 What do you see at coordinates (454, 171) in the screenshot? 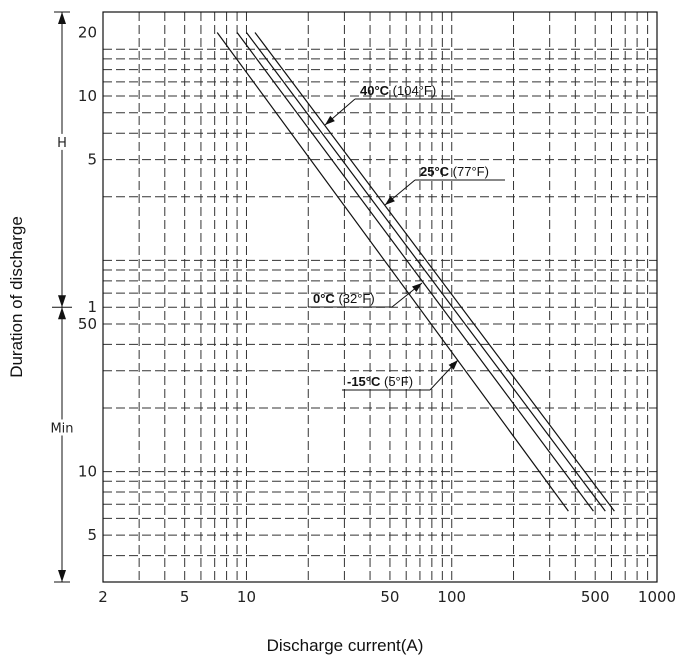
I see `series-label: 25°C (77°F)` at bounding box center [454, 171].